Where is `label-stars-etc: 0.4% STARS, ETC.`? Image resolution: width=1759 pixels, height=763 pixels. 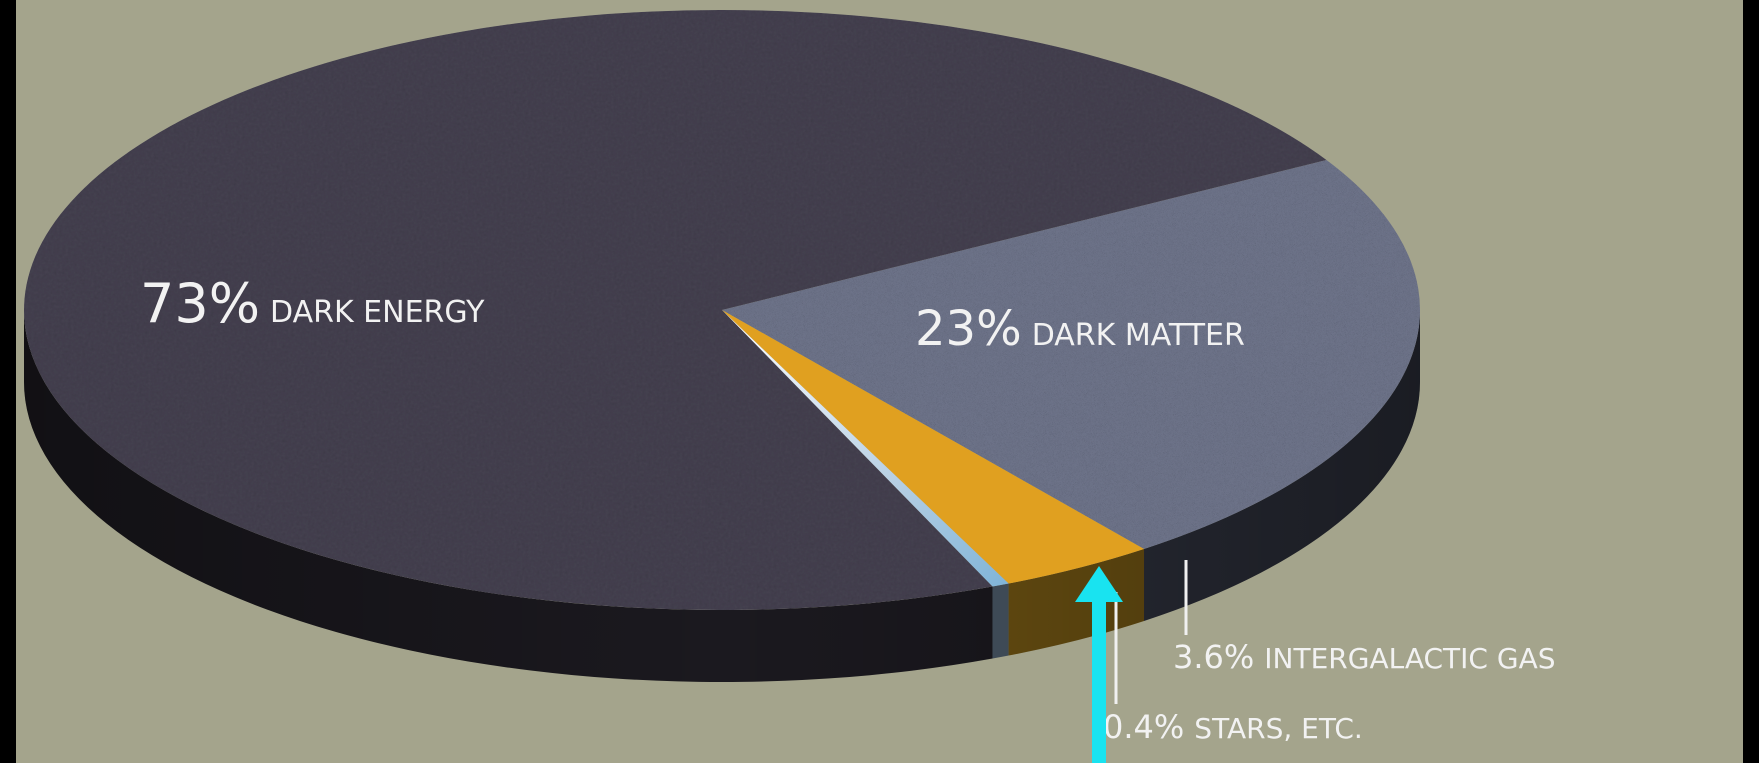 label-stars-etc: 0.4% STARS, ETC. is located at coordinates (1233, 727).